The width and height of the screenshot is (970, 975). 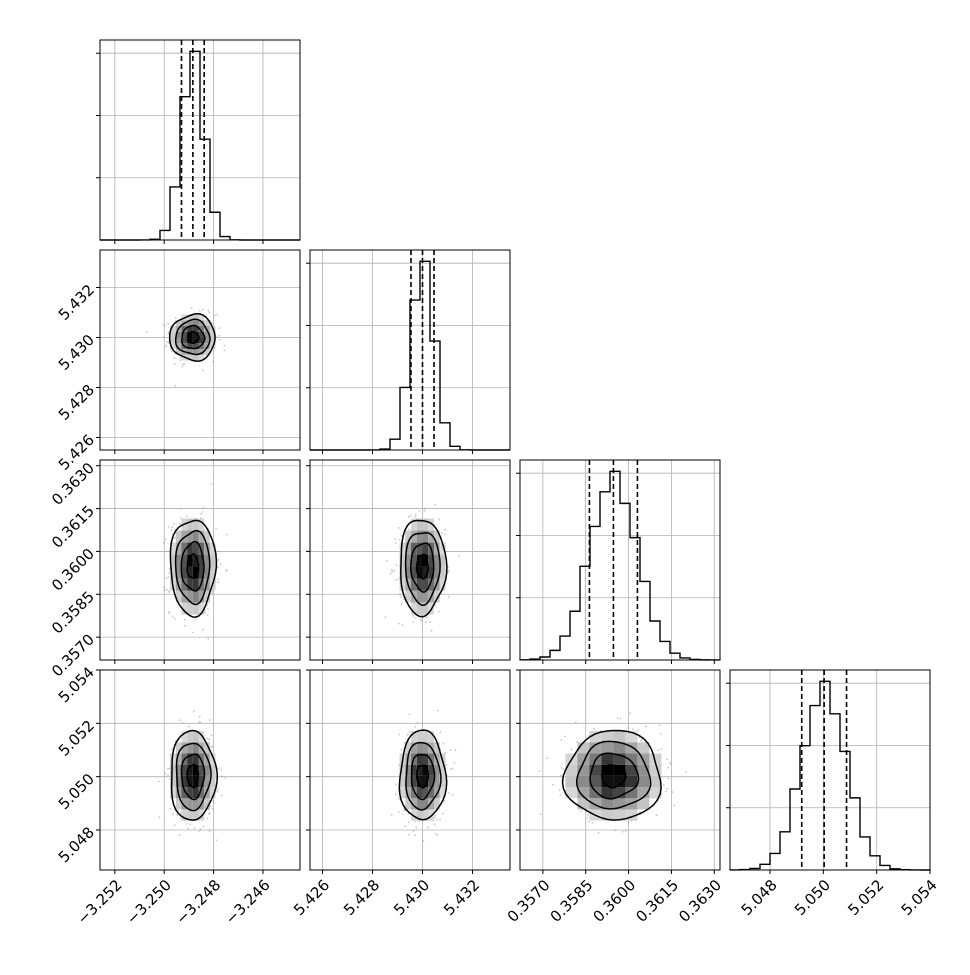 What do you see at coordinates (461, 897) in the screenshot?
I see `x-tick-label: 5.432` at bounding box center [461, 897].